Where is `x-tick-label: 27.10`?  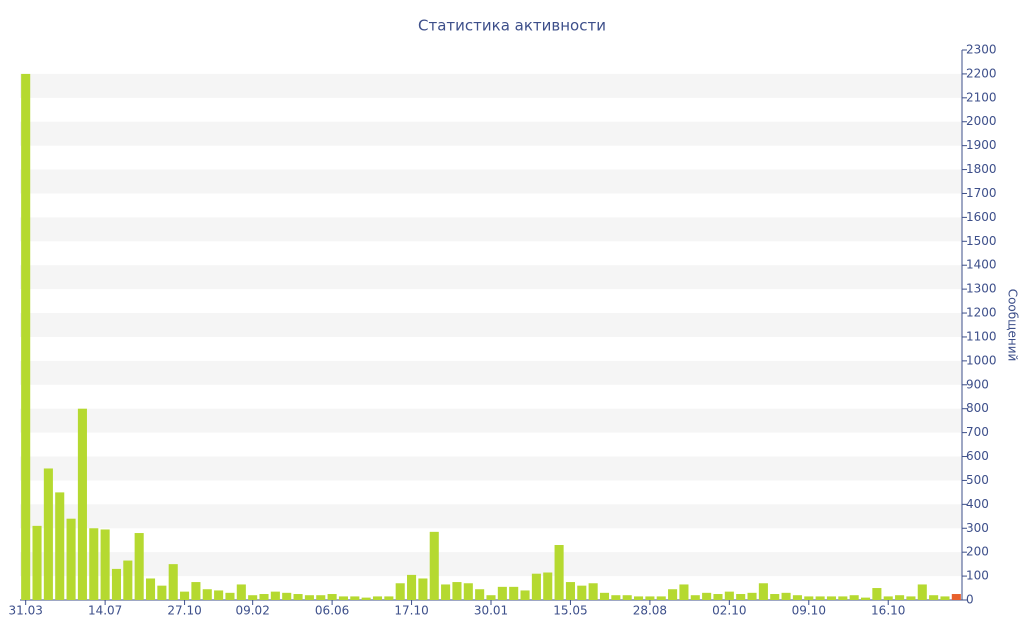
x-tick-label: 27.10 is located at coordinates (184, 611).